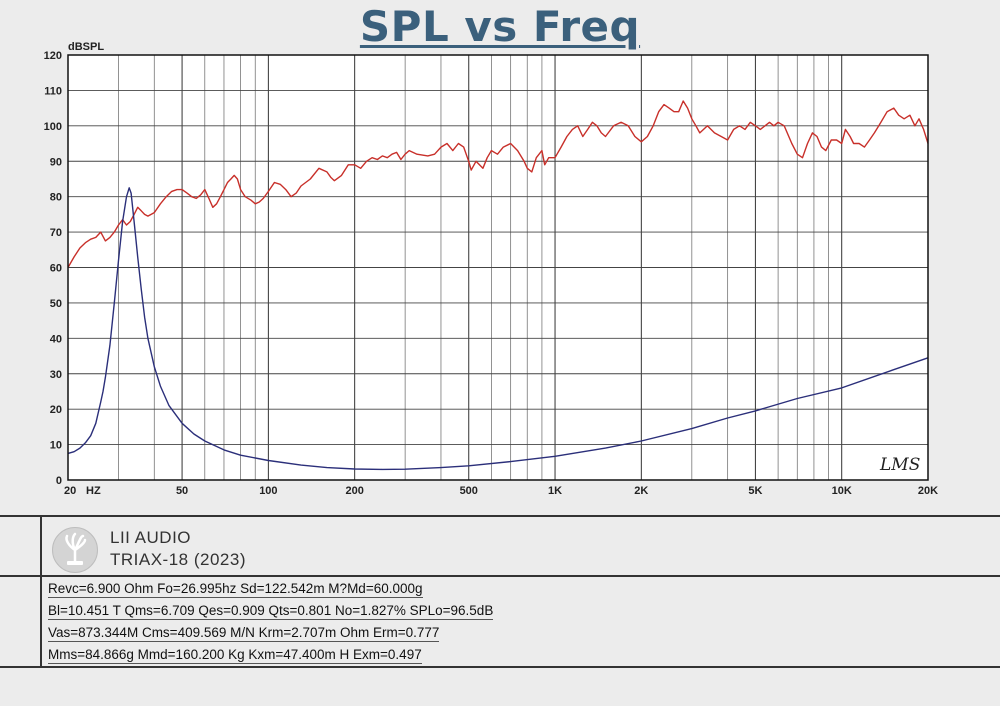 The width and height of the screenshot is (1000, 706). What do you see at coordinates (53, 56) in the screenshot?
I see `y-tick-label: 120` at bounding box center [53, 56].